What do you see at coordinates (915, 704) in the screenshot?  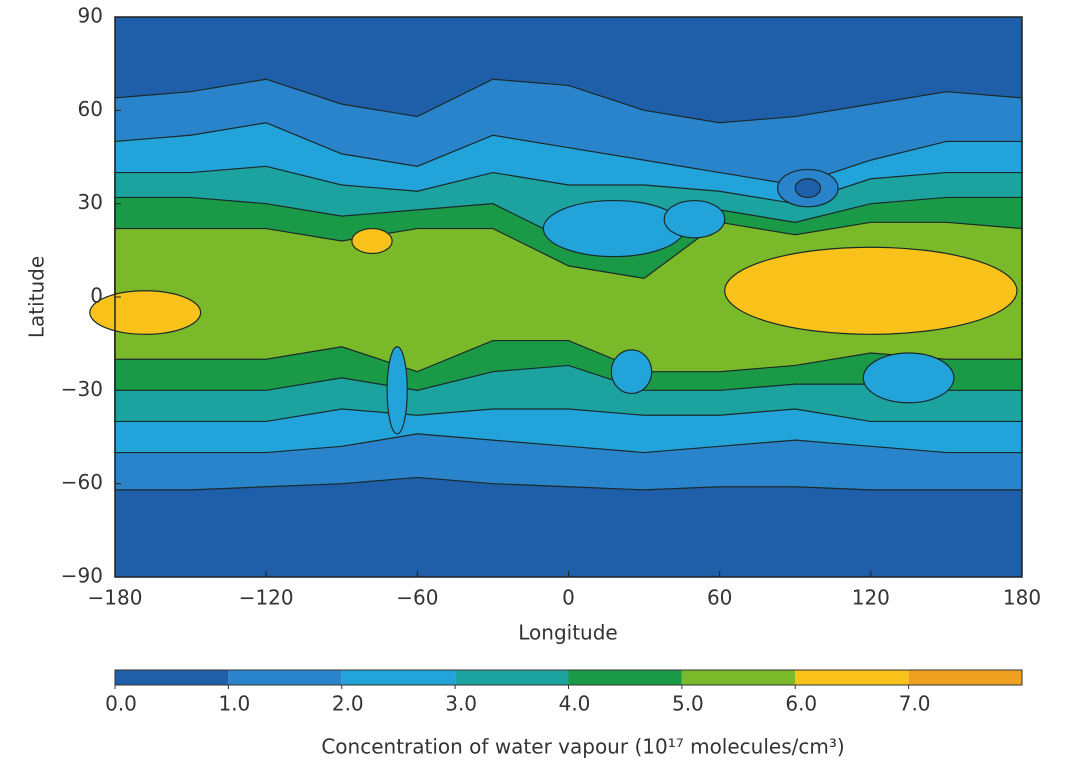 I see `colorbar-tick-label: 7.0` at bounding box center [915, 704].